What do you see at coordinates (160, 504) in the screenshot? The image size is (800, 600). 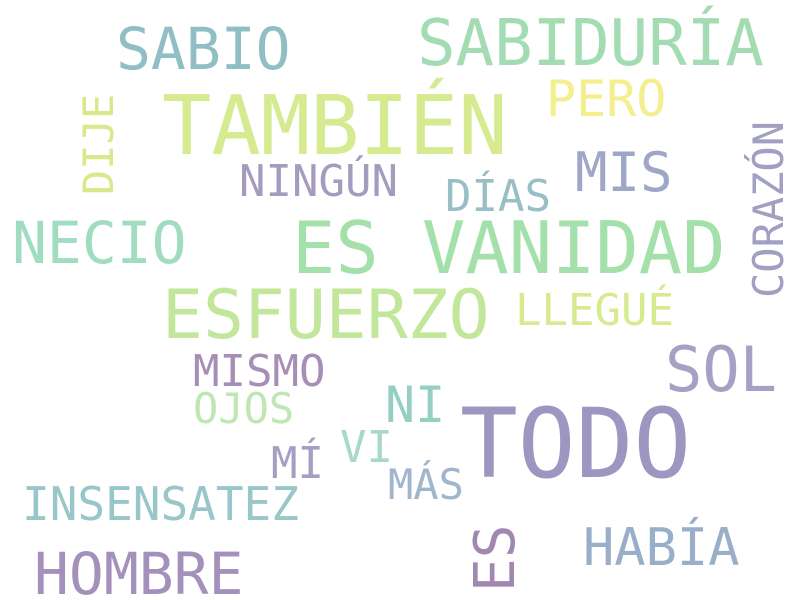 I see `word-insensatez: INSENSATEZ` at bounding box center [160, 504].